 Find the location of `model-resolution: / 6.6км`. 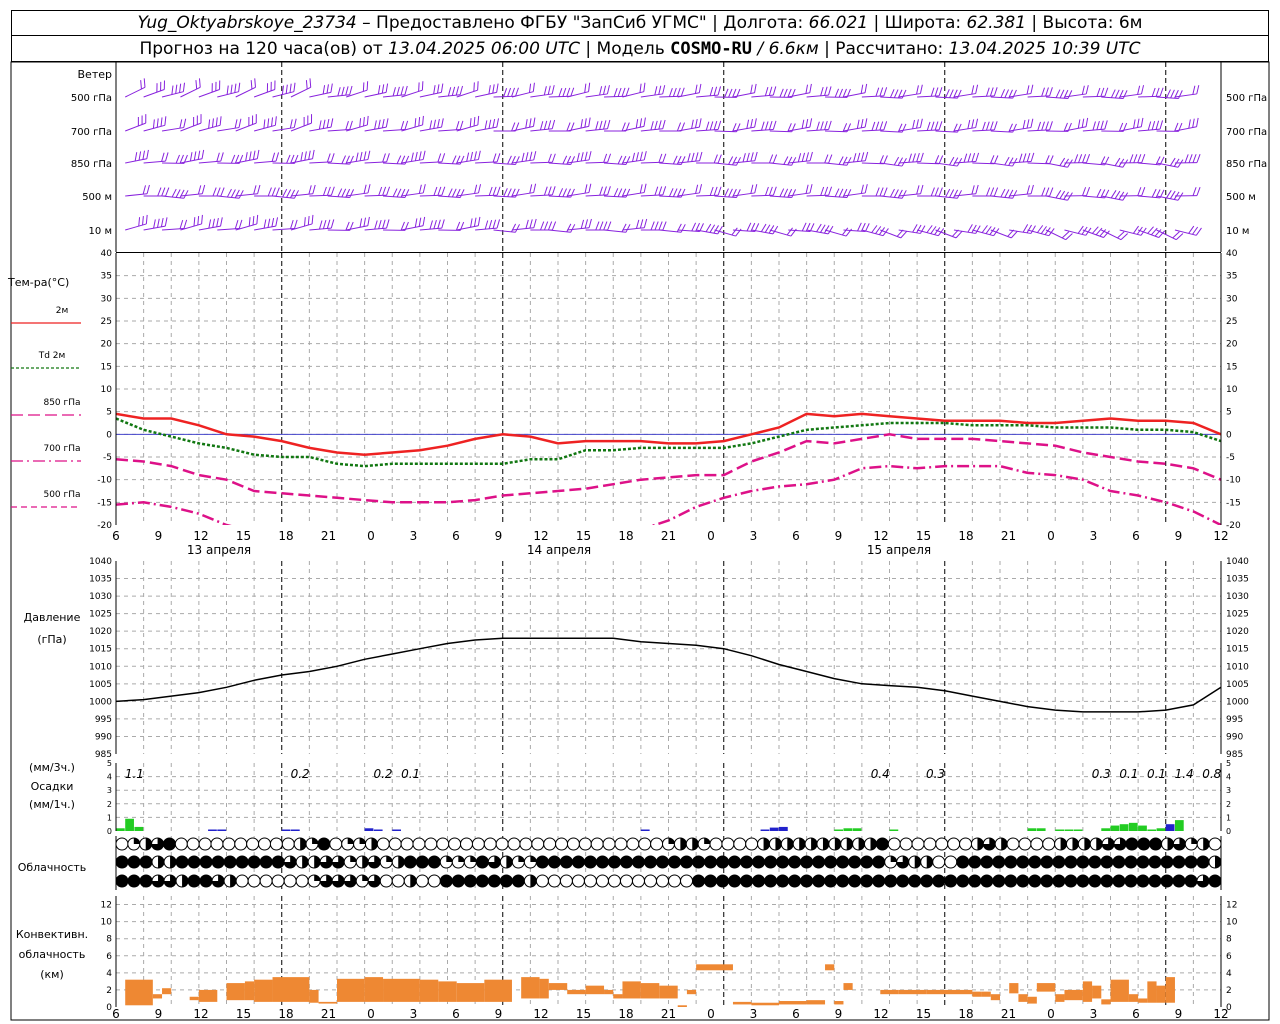

model-resolution: / 6.6км is located at coordinates (788, 49).